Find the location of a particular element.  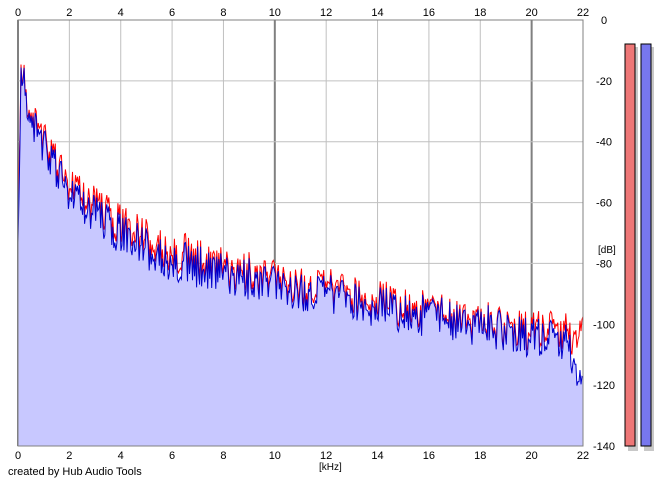

x-tick-bottom-8: 8 is located at coordinates (223, 456).